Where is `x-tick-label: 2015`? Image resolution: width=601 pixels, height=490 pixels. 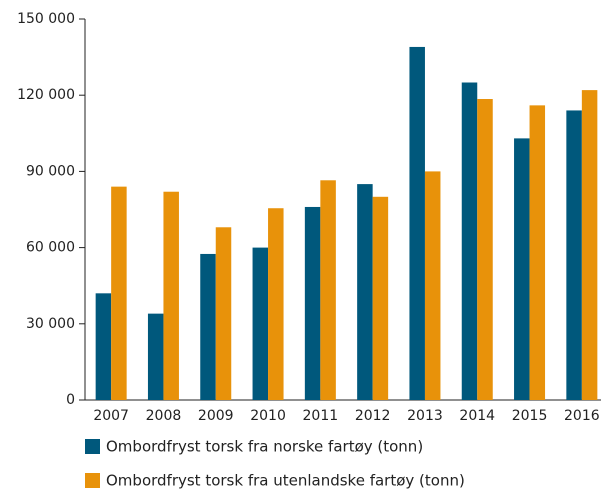
x-tick-label: 2015 is located at coordinates (530, 416).